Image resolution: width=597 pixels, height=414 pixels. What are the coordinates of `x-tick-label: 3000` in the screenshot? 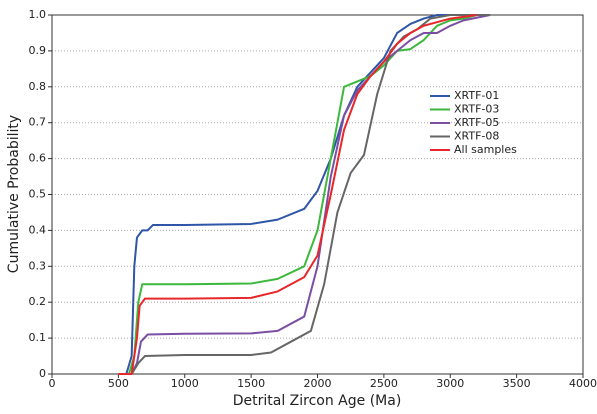 It's located at (450, 383).